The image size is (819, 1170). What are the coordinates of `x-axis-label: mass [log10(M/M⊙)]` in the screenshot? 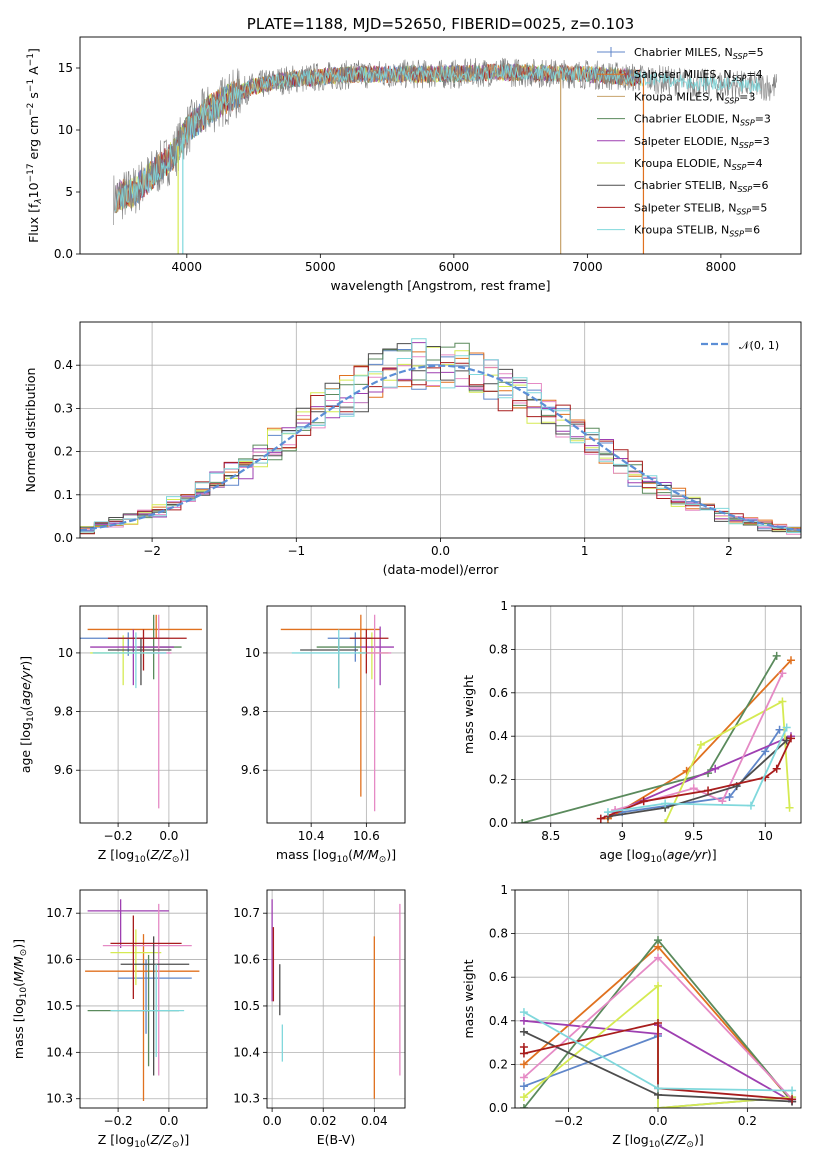 It's located at (336, 856).